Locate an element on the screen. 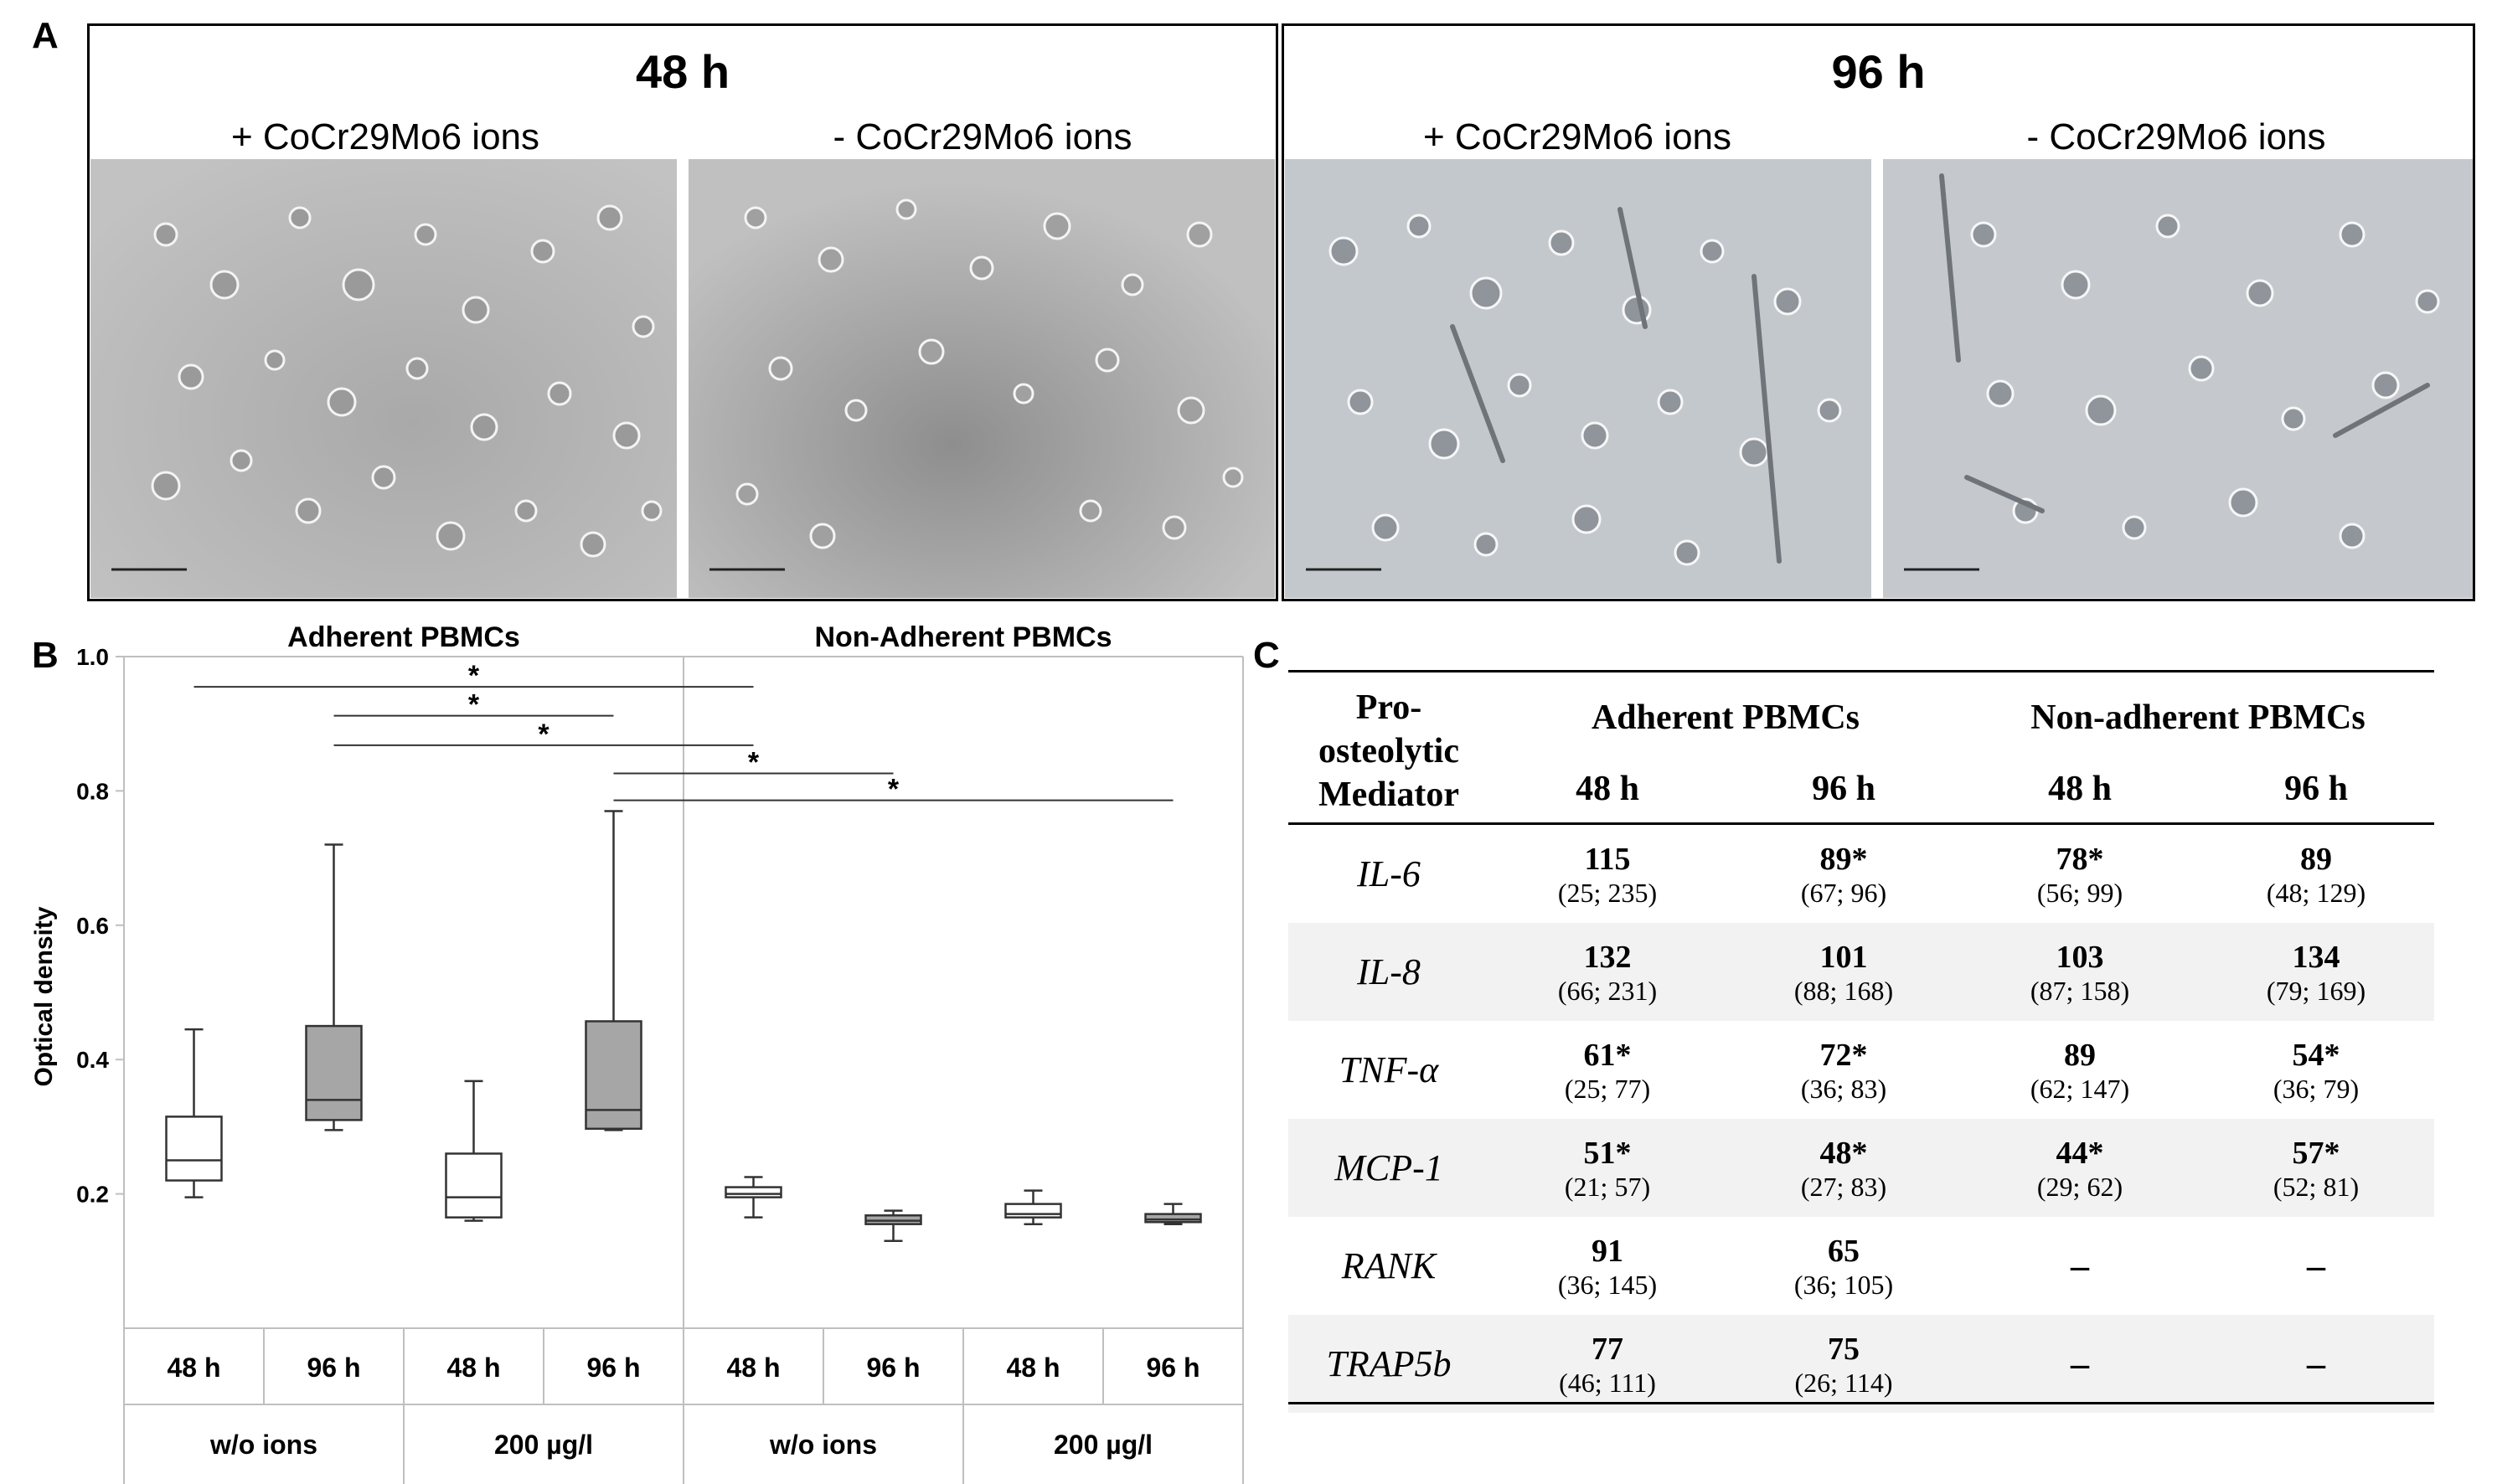 This screenshot has height=1484, width=2497. table-cell: 75 (26; 114) is located at coordinates (1844, 1364).